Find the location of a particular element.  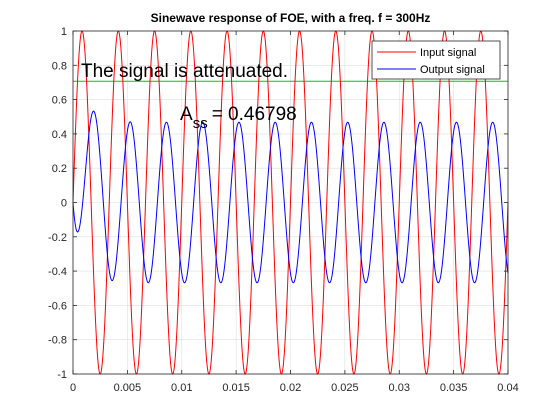

y-tick-label: 0.6 is located at coordinates (59, 101).